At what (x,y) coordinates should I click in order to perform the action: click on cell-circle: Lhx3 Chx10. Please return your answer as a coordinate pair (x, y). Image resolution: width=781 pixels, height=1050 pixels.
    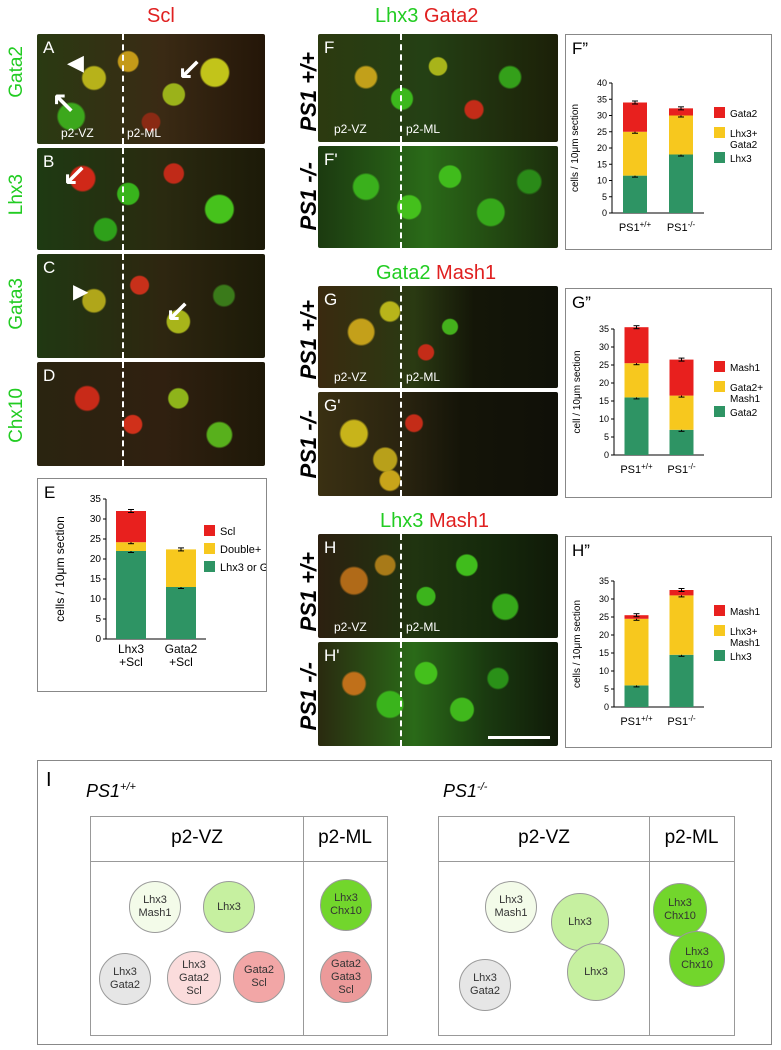
    Looking at the image, I should click on (697, 959).